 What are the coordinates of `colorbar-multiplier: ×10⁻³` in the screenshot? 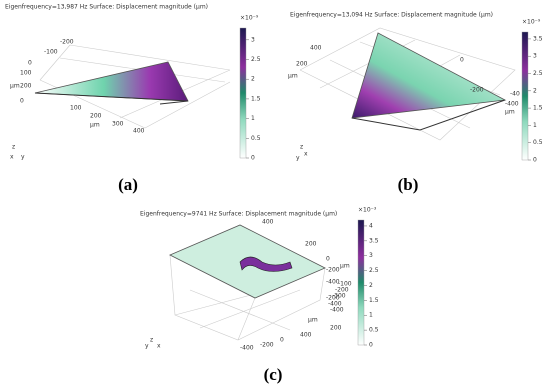 It's located at (367, 210).